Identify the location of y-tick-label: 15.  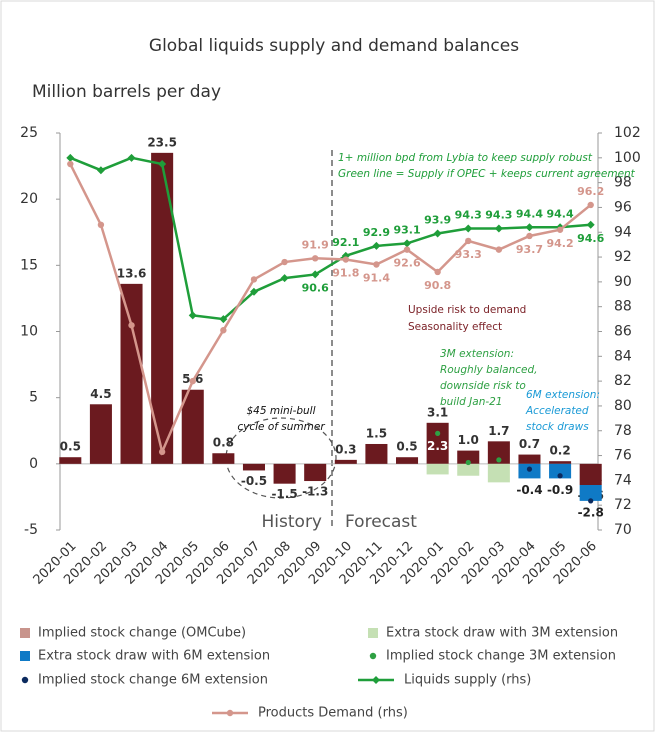
(29, 265).